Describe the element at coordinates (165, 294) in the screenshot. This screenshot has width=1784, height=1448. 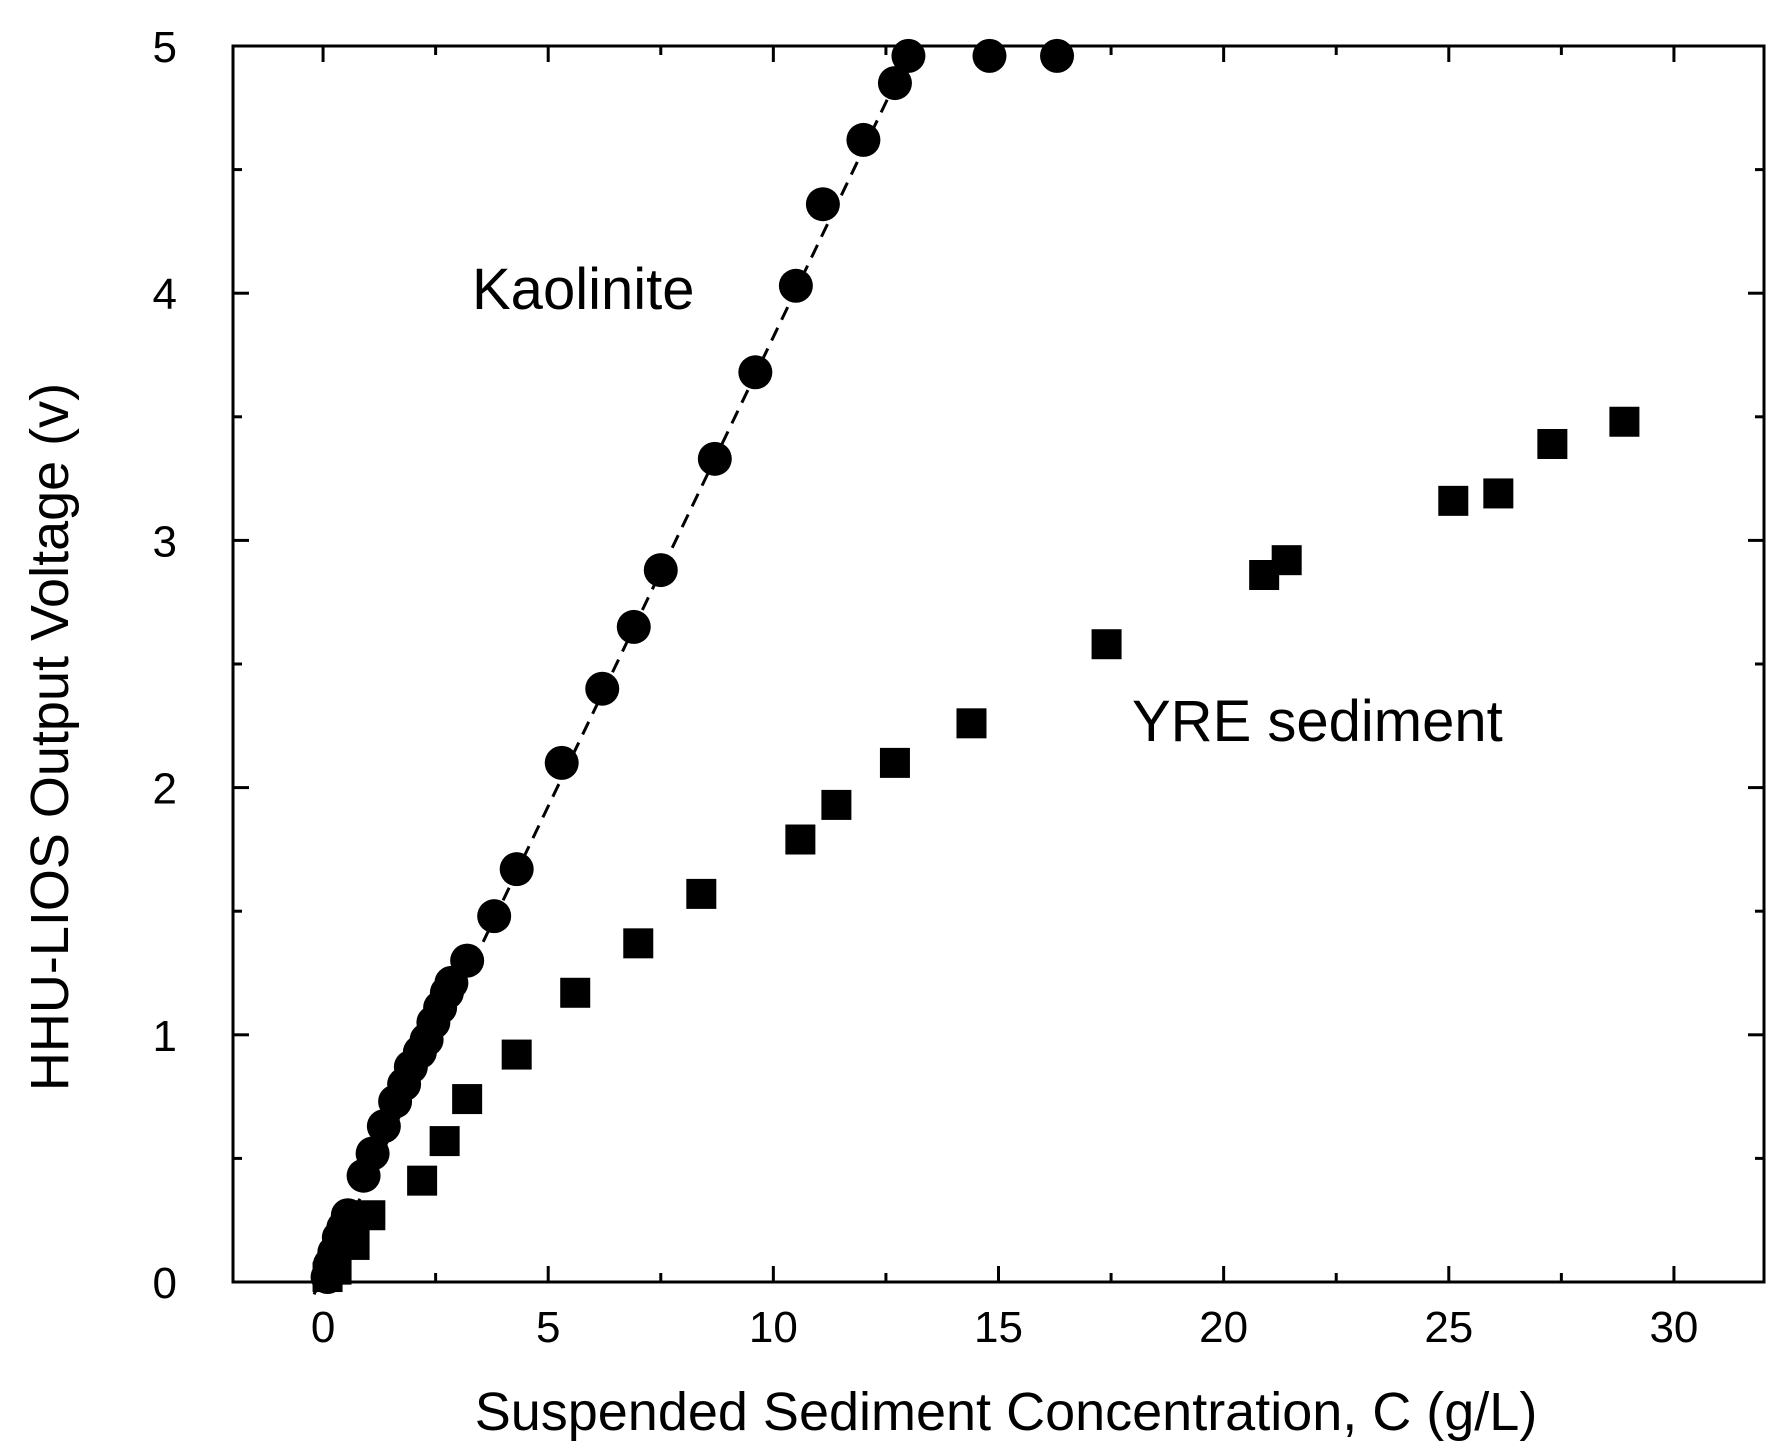
I see `y-tick-label: 4` at that location.